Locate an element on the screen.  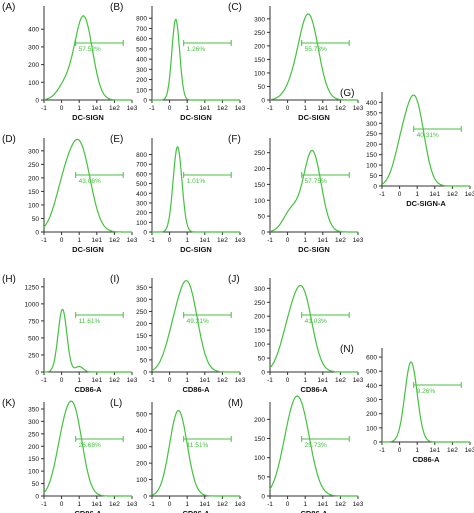
gate-percentage-label: 41.03% is located at coordinates (316, 321).